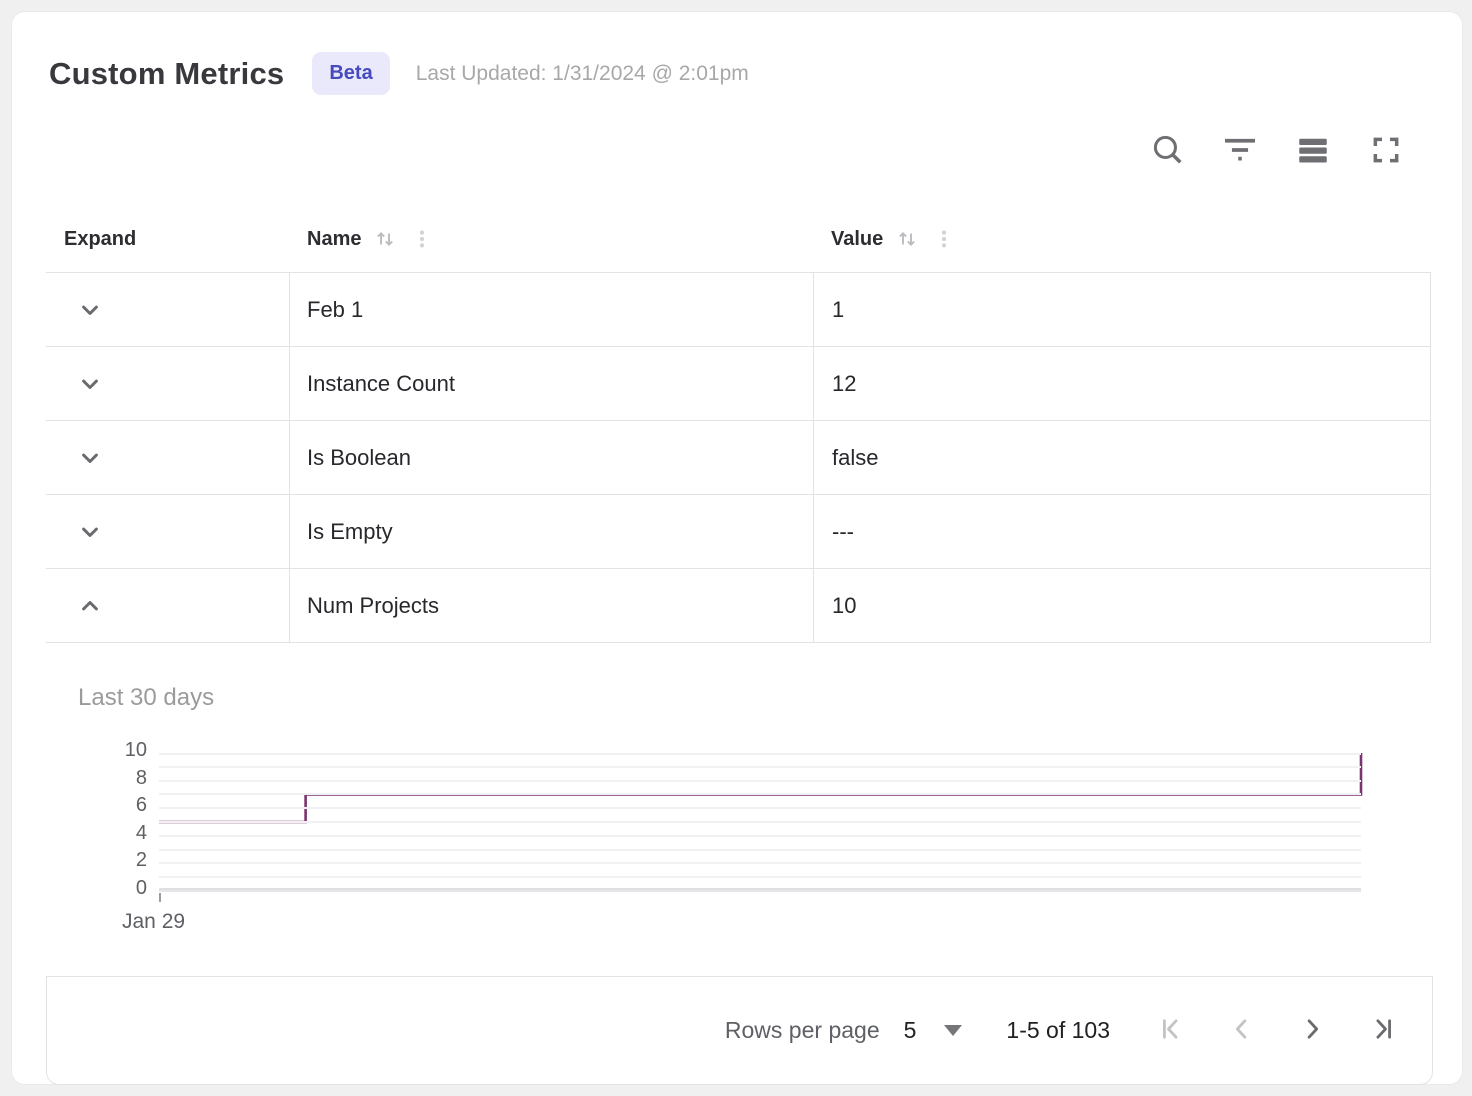  What do you see at coordinates (167, 73) in the screenshot?
I see `page-title: Custom Metrics` at bounding box center [167, 73].